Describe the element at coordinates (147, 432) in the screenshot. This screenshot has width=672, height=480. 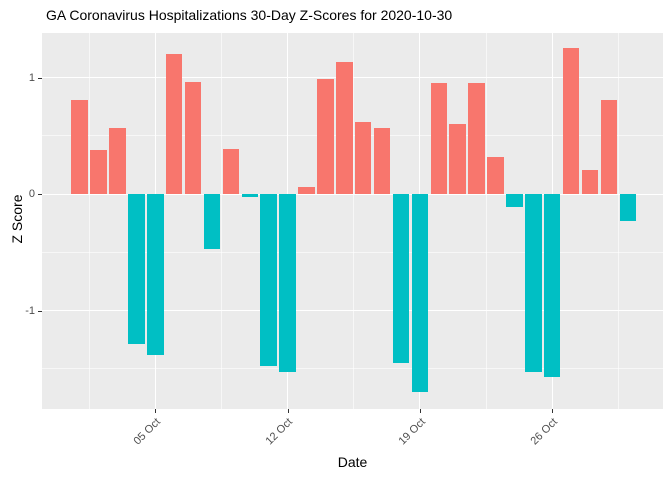
I see `x-axis-tick-label: 05 Oct` at that location.